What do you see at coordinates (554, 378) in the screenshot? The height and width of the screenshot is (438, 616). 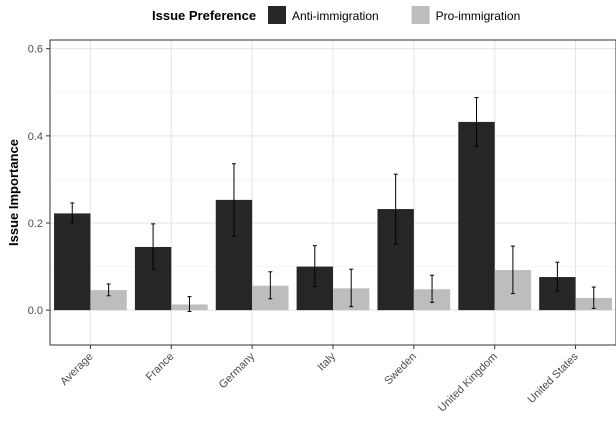 I see `x-tick-label: United States` at bounding box center [554, 378].